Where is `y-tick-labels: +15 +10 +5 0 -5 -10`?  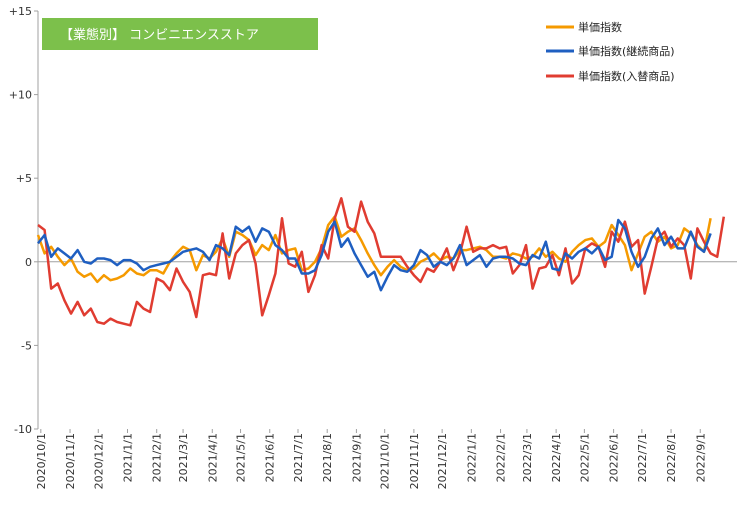
y-tick-labels: +15 +10 +5 0 -5 -10 is located at coordinates (23, 220).